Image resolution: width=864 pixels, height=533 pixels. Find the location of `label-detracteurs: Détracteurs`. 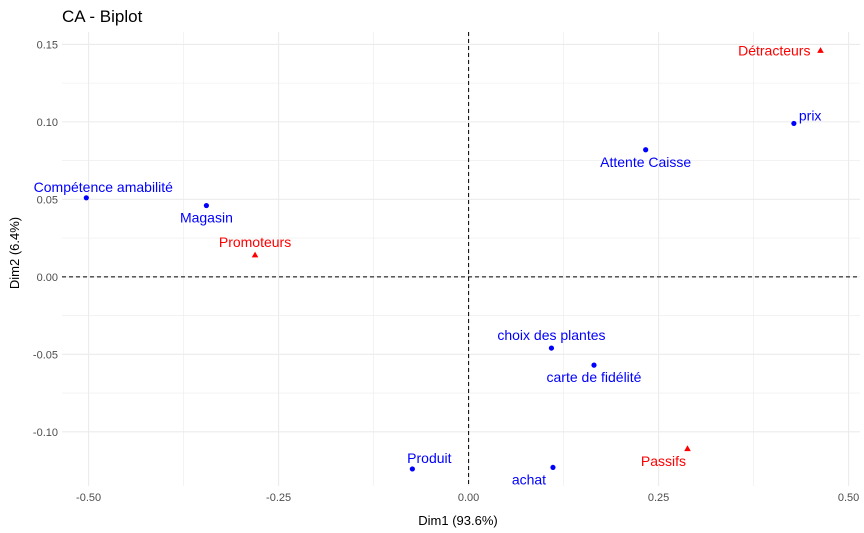

label-detracteurs: Détracteurs is located at coordinates (774, 51).